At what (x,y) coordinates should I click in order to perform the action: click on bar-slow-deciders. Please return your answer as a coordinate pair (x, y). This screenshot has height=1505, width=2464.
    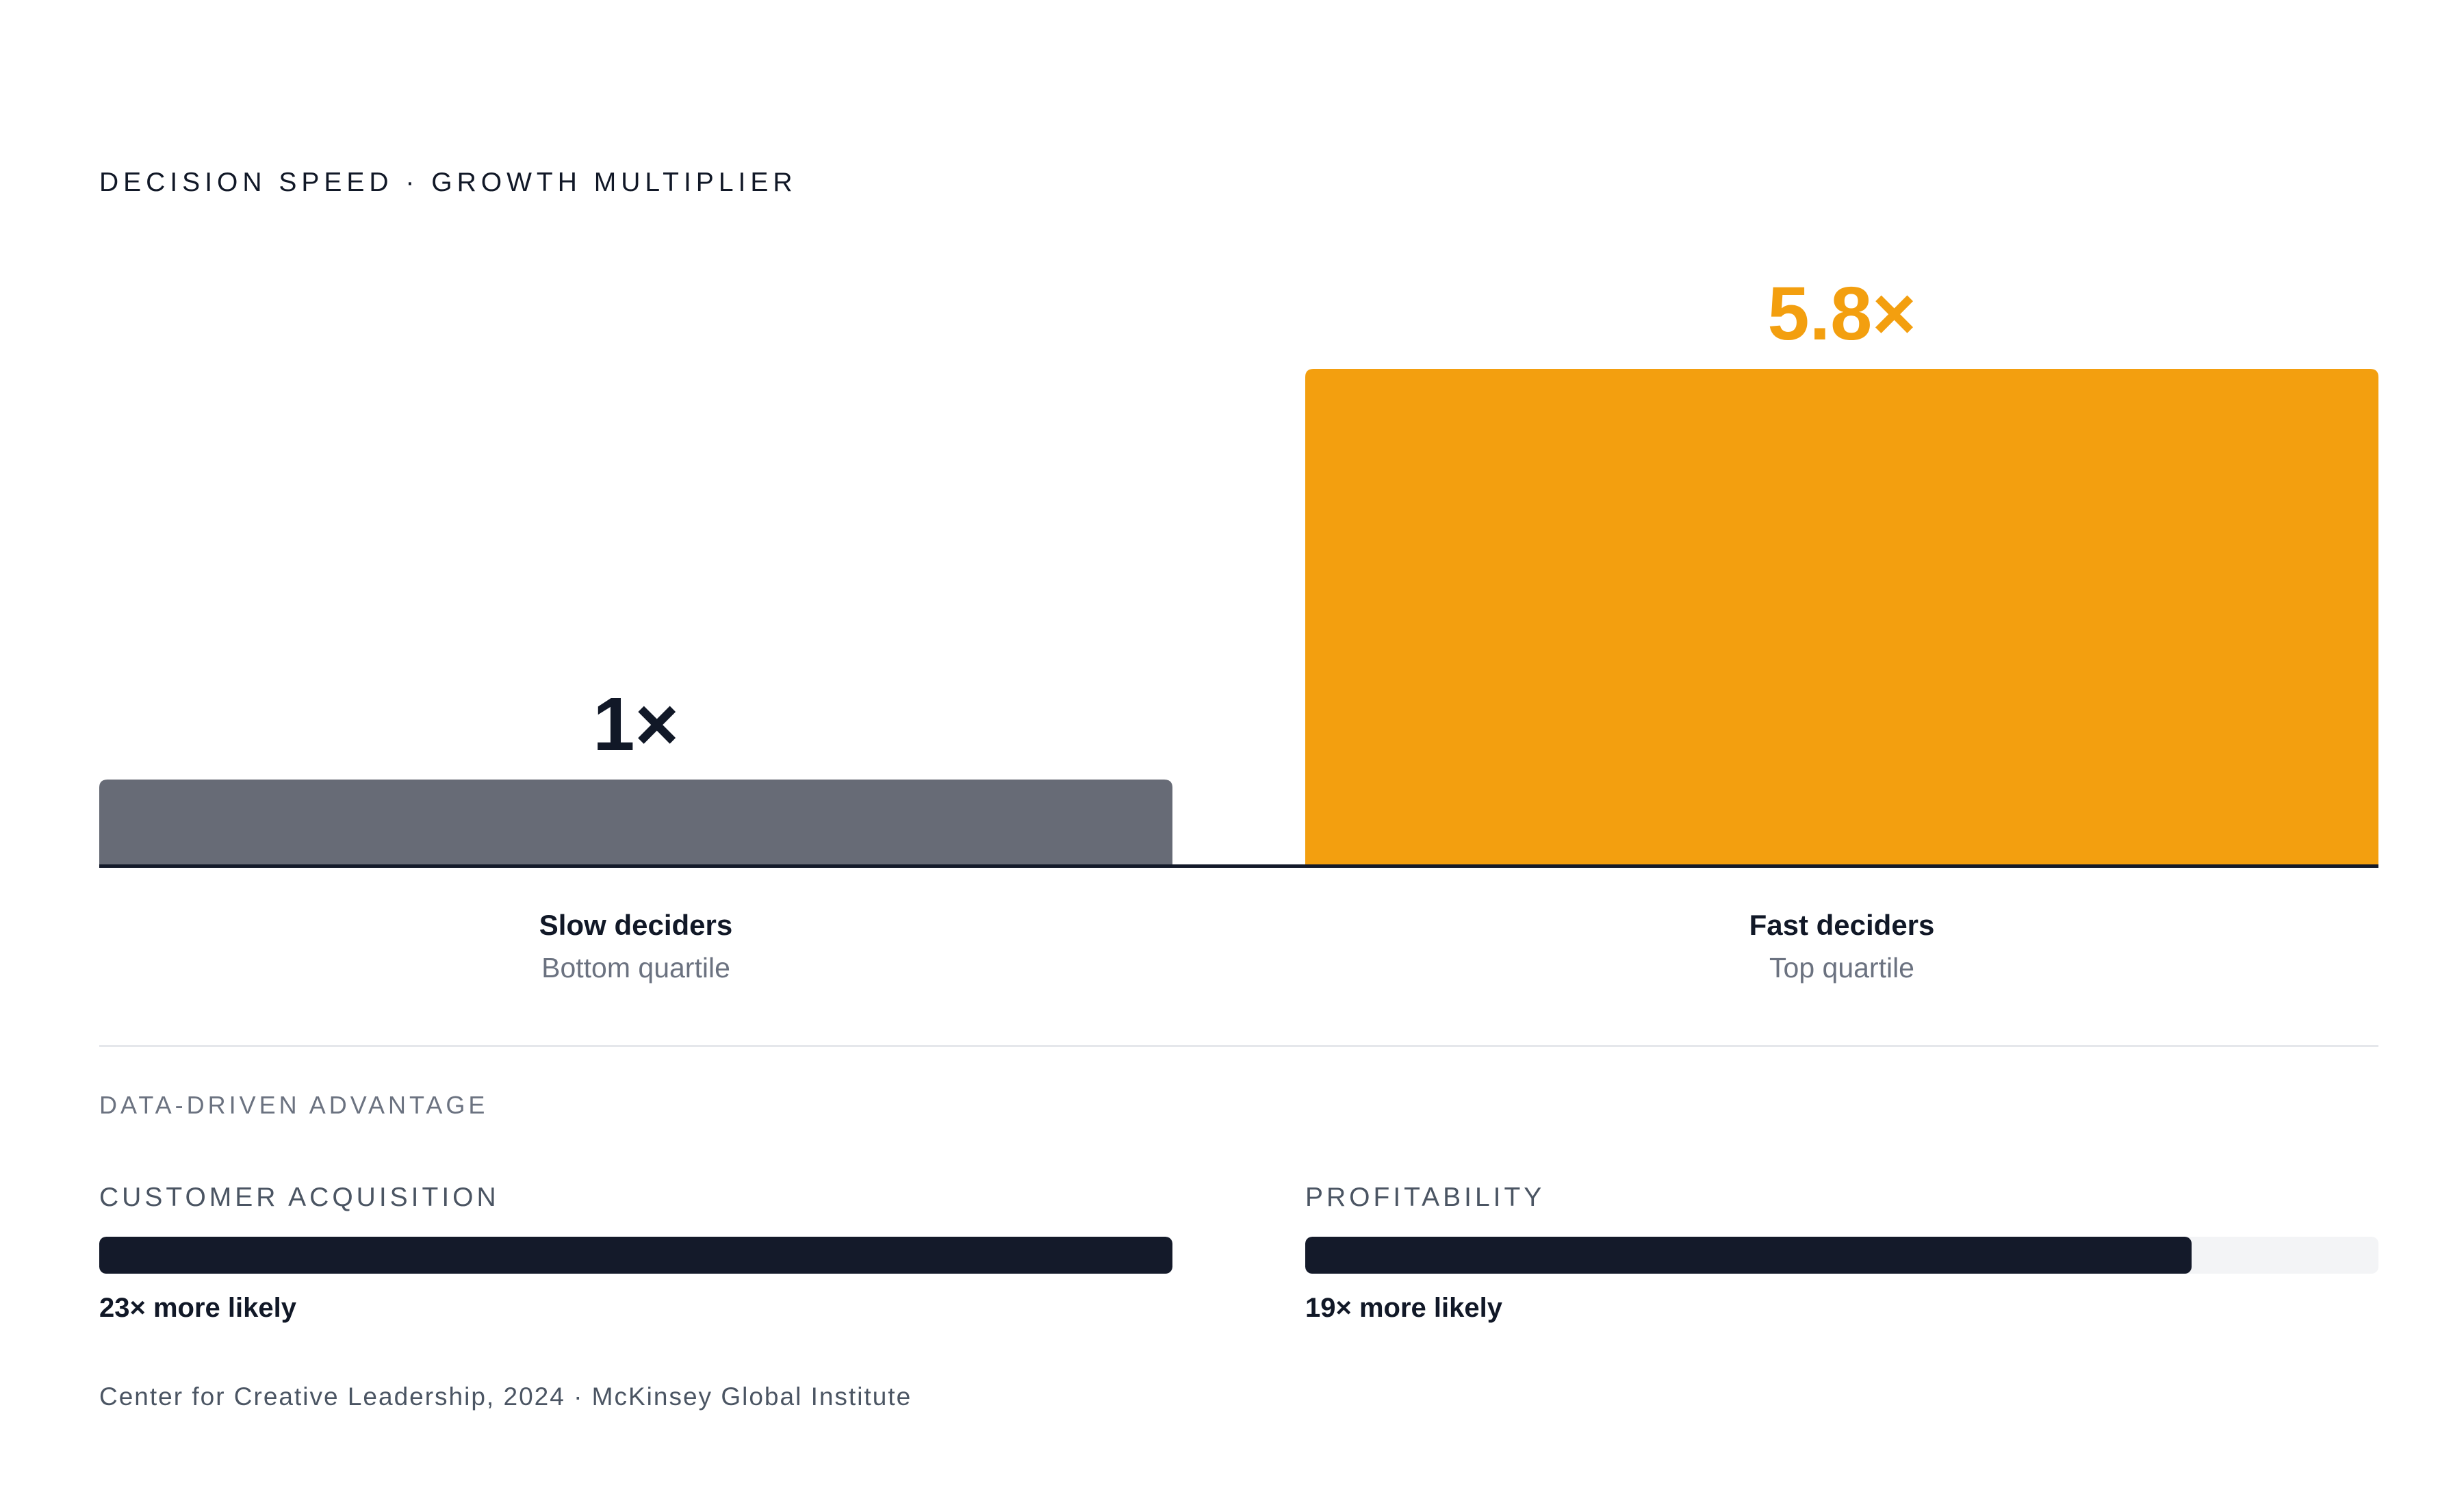
    Looking at the image, I should click on (635, 822).